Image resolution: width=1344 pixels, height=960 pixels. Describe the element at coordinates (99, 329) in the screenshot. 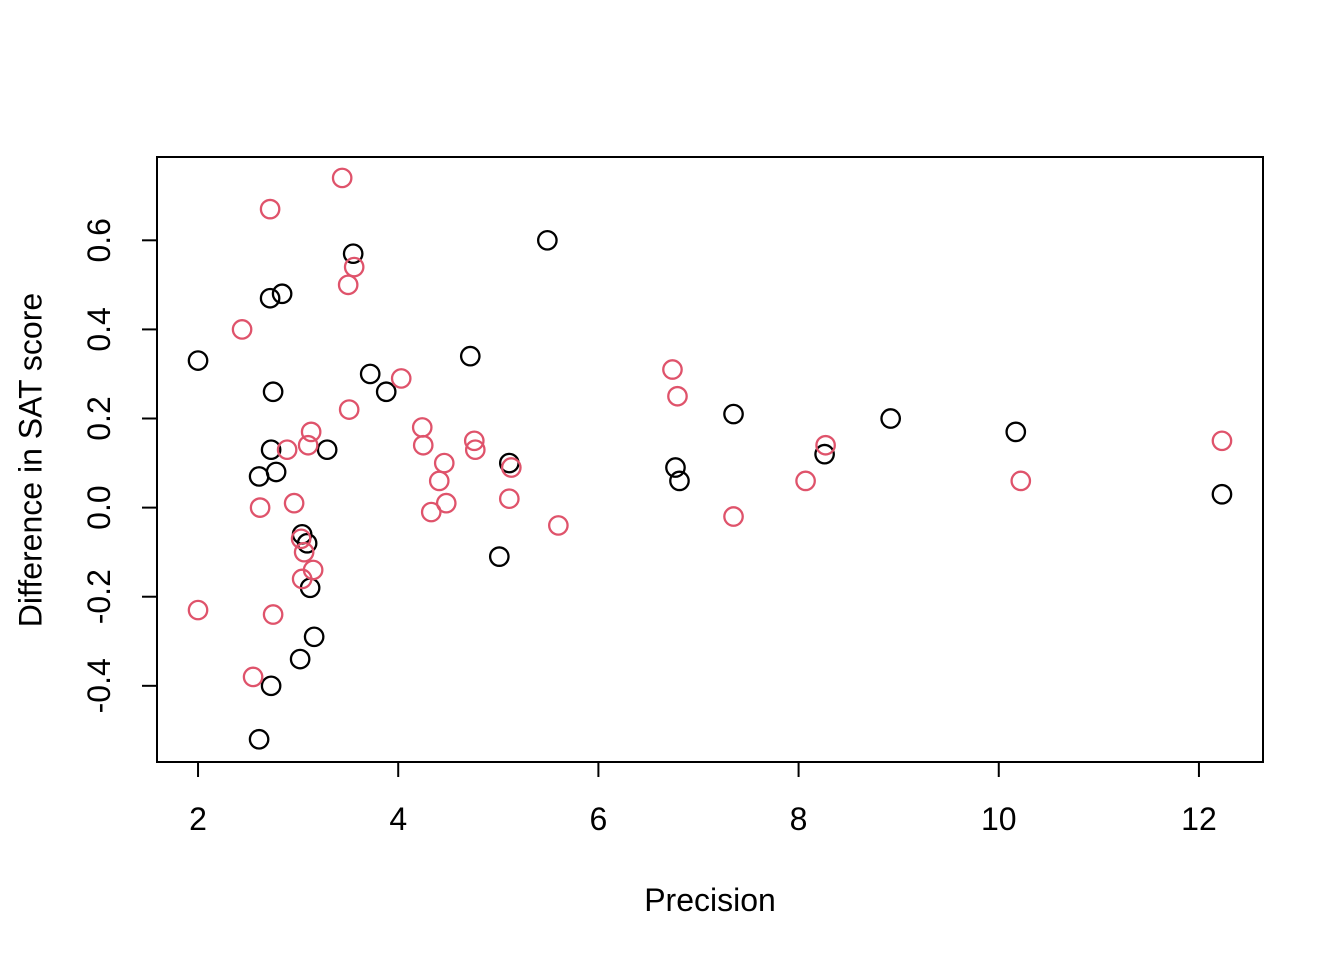

I see `y-tick-label: 0.4` at that location.